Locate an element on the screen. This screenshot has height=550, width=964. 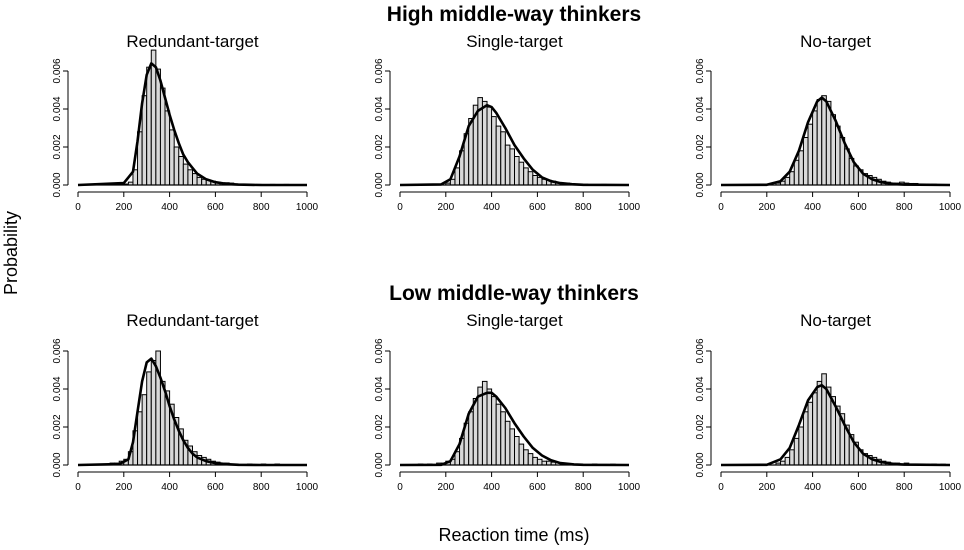
panel-title: No-target is located at coordinates (835, 41).